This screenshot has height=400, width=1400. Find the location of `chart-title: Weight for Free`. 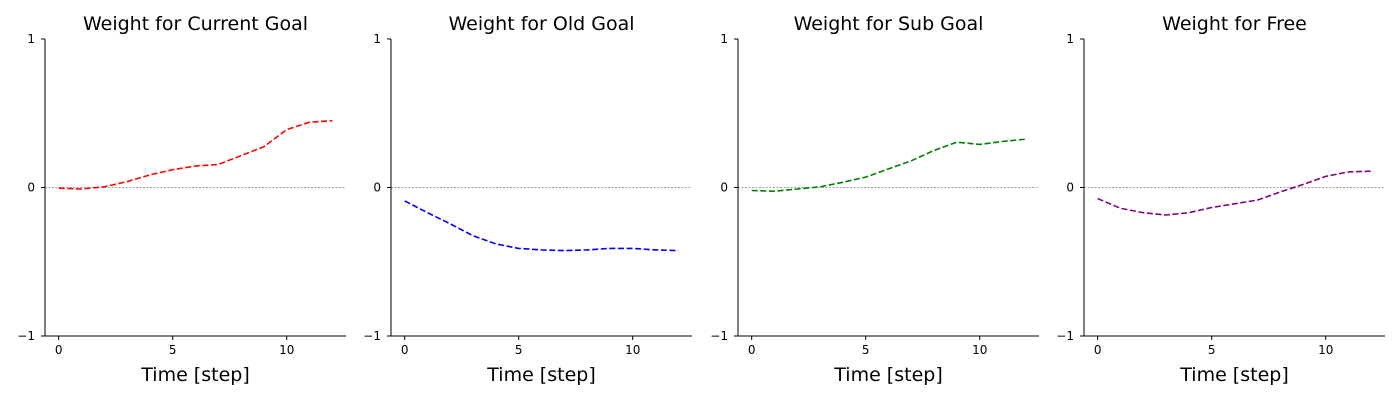

chart-title: Weight for Free is located at coordinates (1234, 24).